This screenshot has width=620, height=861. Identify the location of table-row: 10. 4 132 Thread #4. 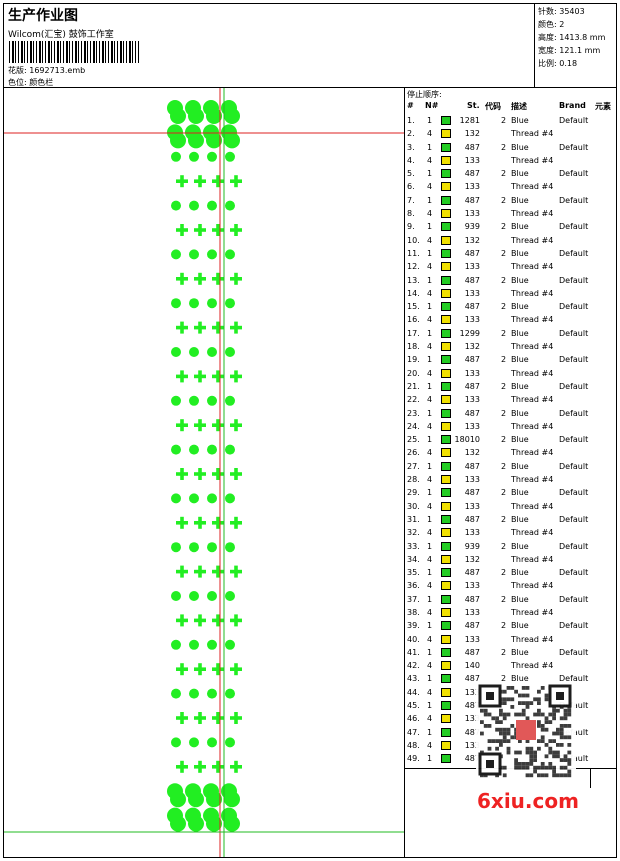
(511, 240).